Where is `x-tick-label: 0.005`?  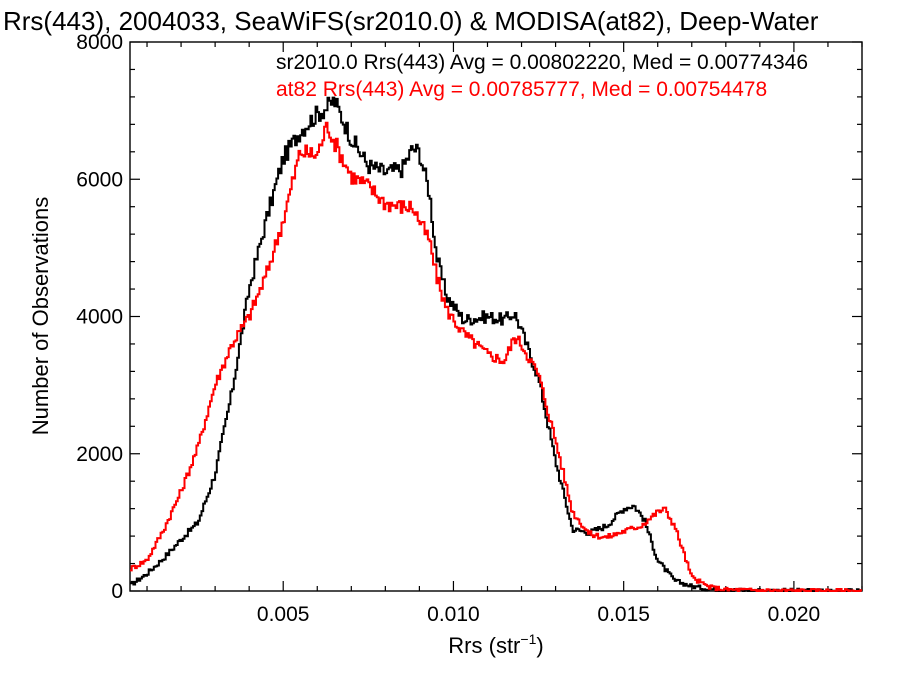 x-tick-label: 0.005 is located at coordinates (283, 614).